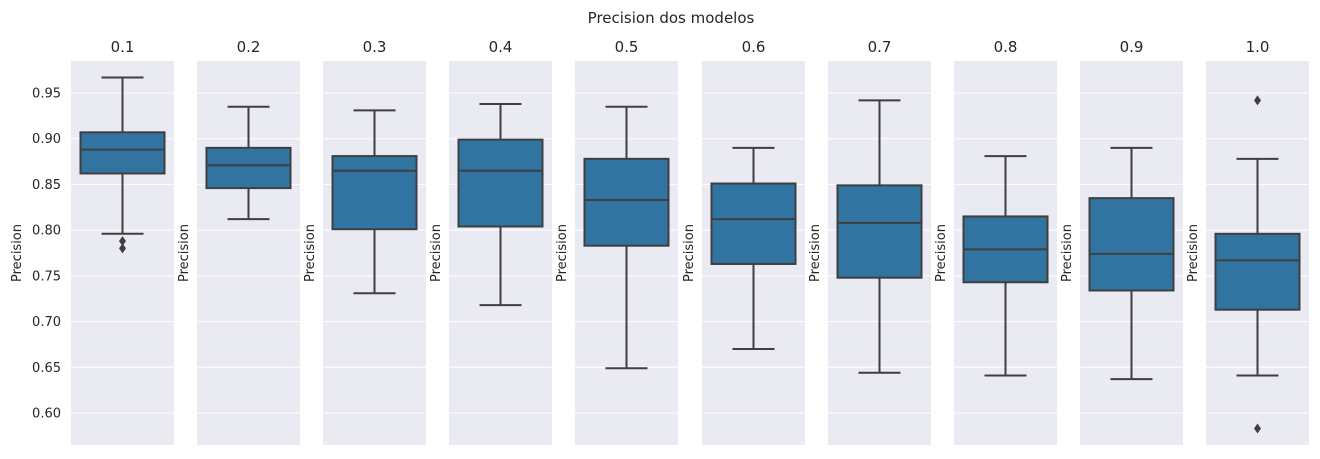 The width and height of the screenshot is (1320, 459). Describe the element at coordinates (46, 322) in the screenshot. I see `y-tick-label: 0.70` at that location.